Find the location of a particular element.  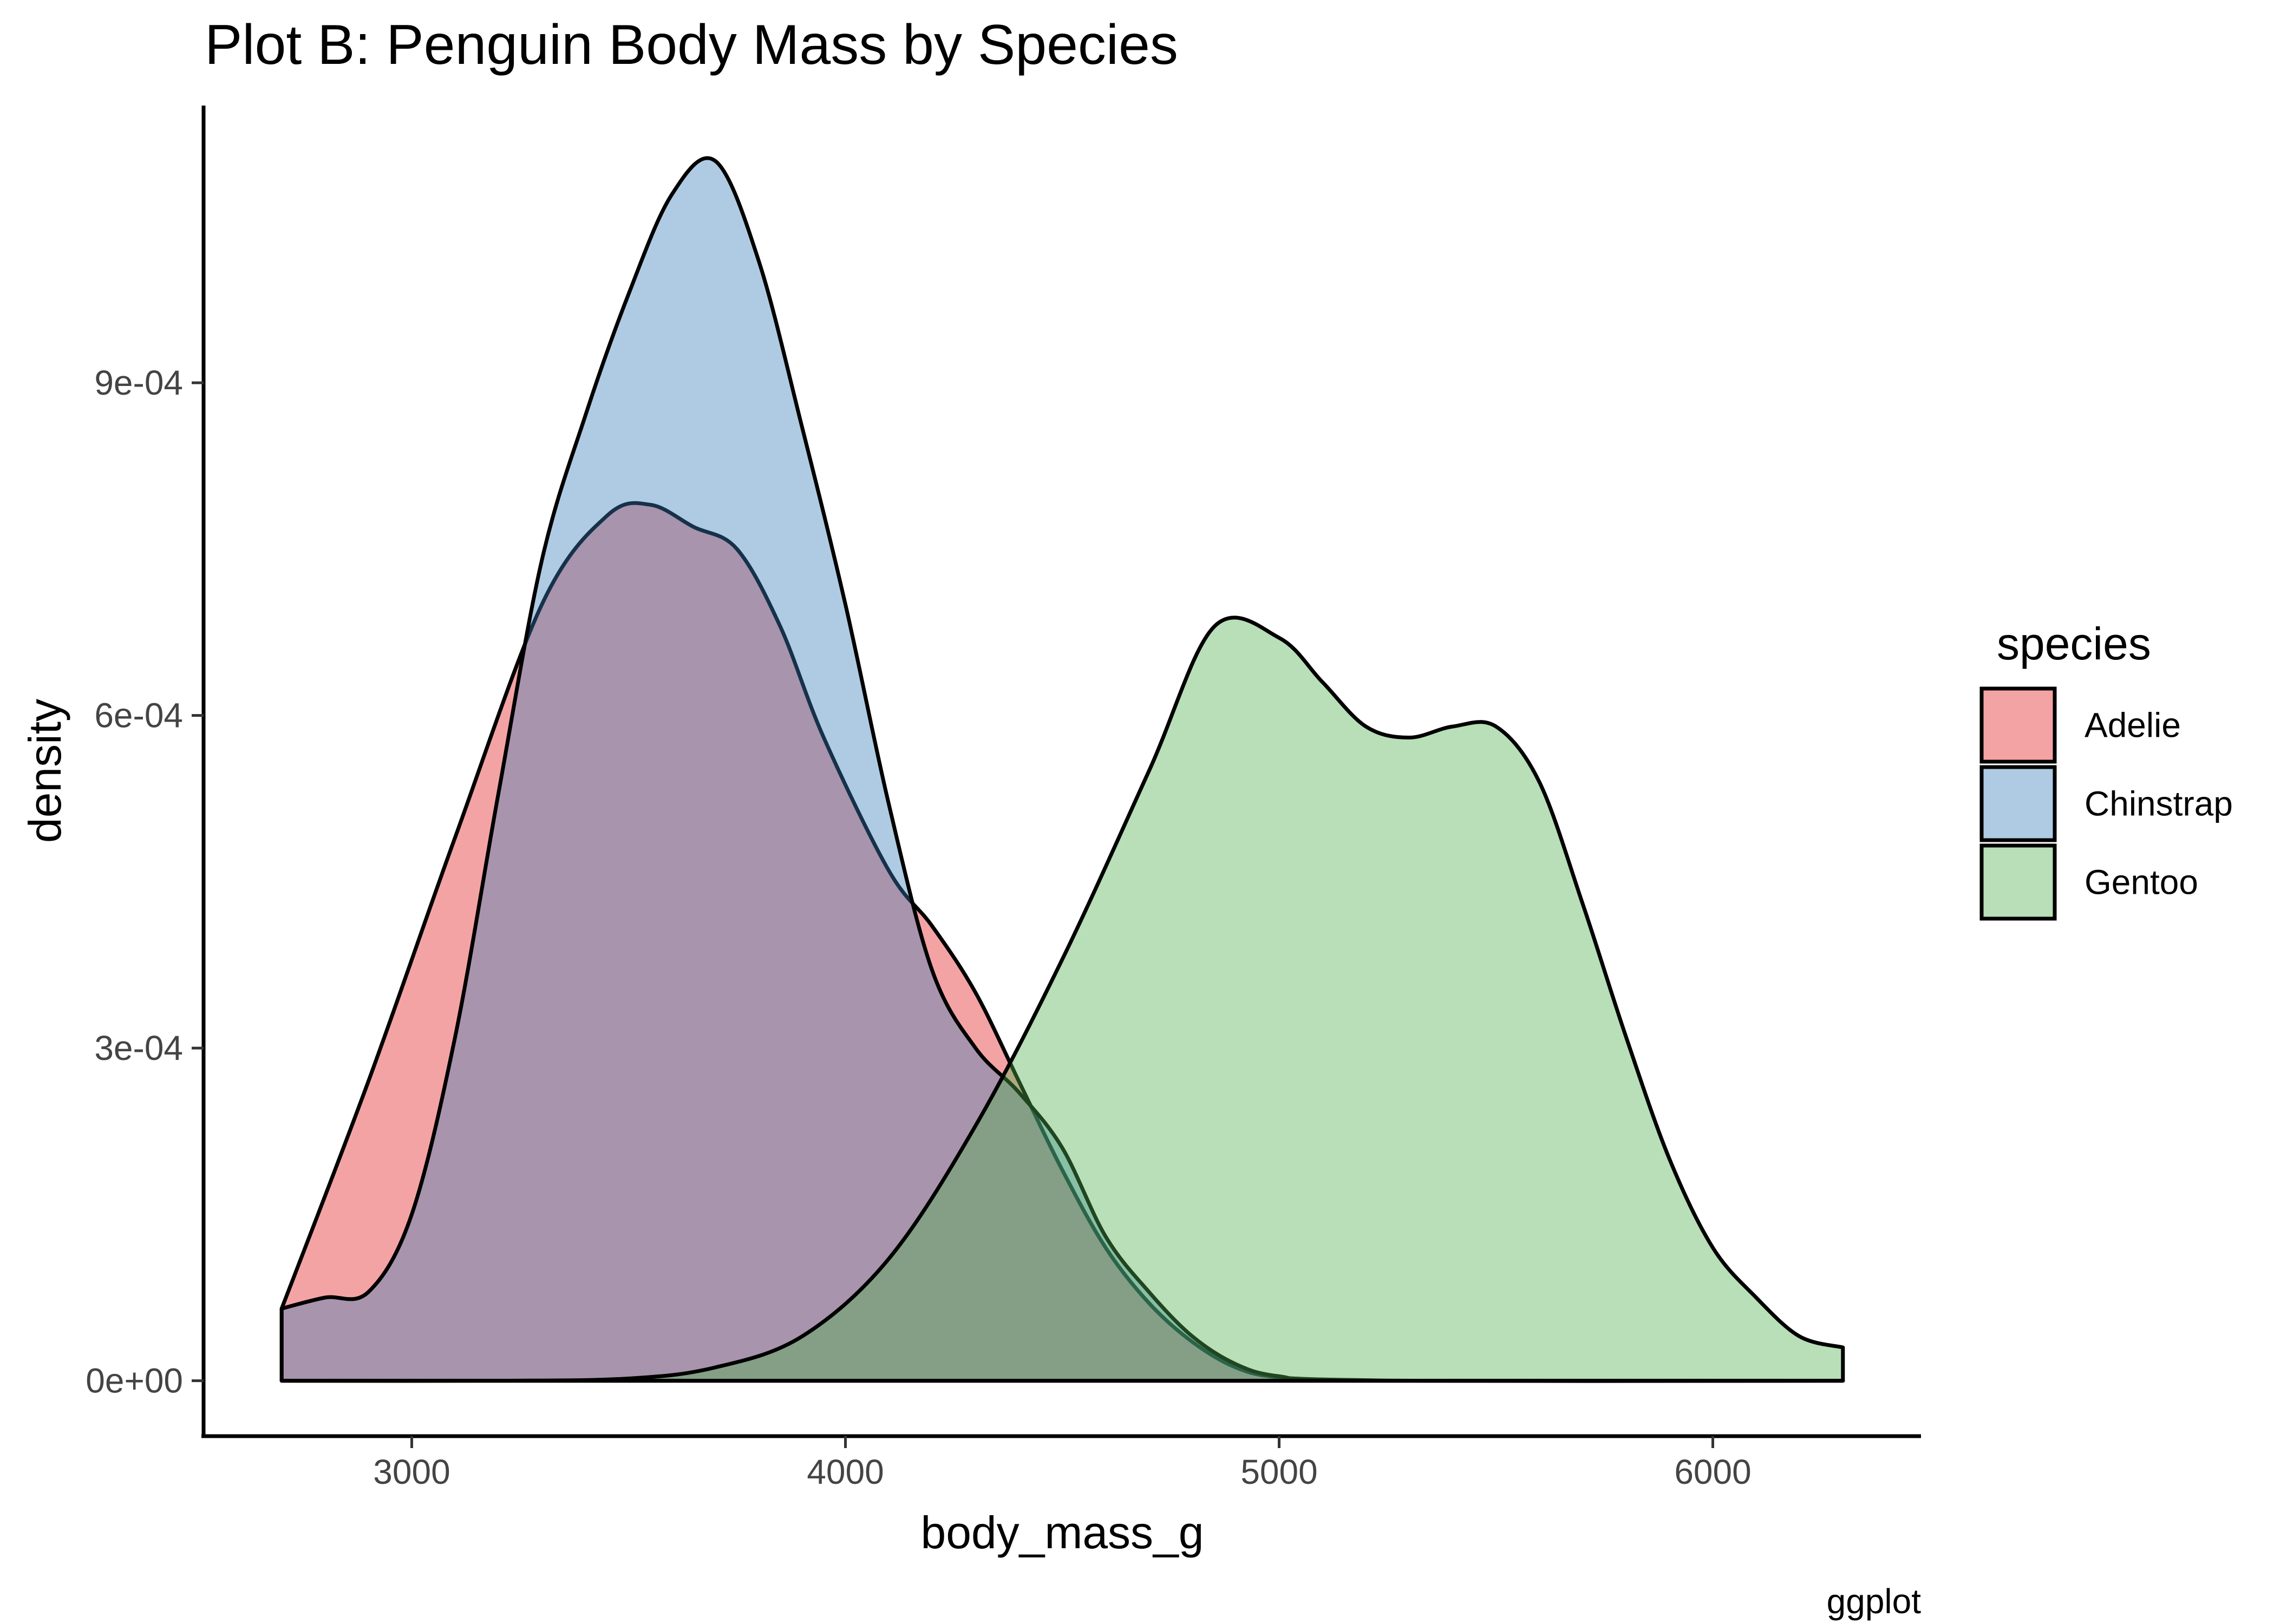

legend-label-gentoo: Gentoo is located at coordinates (2141, 882).